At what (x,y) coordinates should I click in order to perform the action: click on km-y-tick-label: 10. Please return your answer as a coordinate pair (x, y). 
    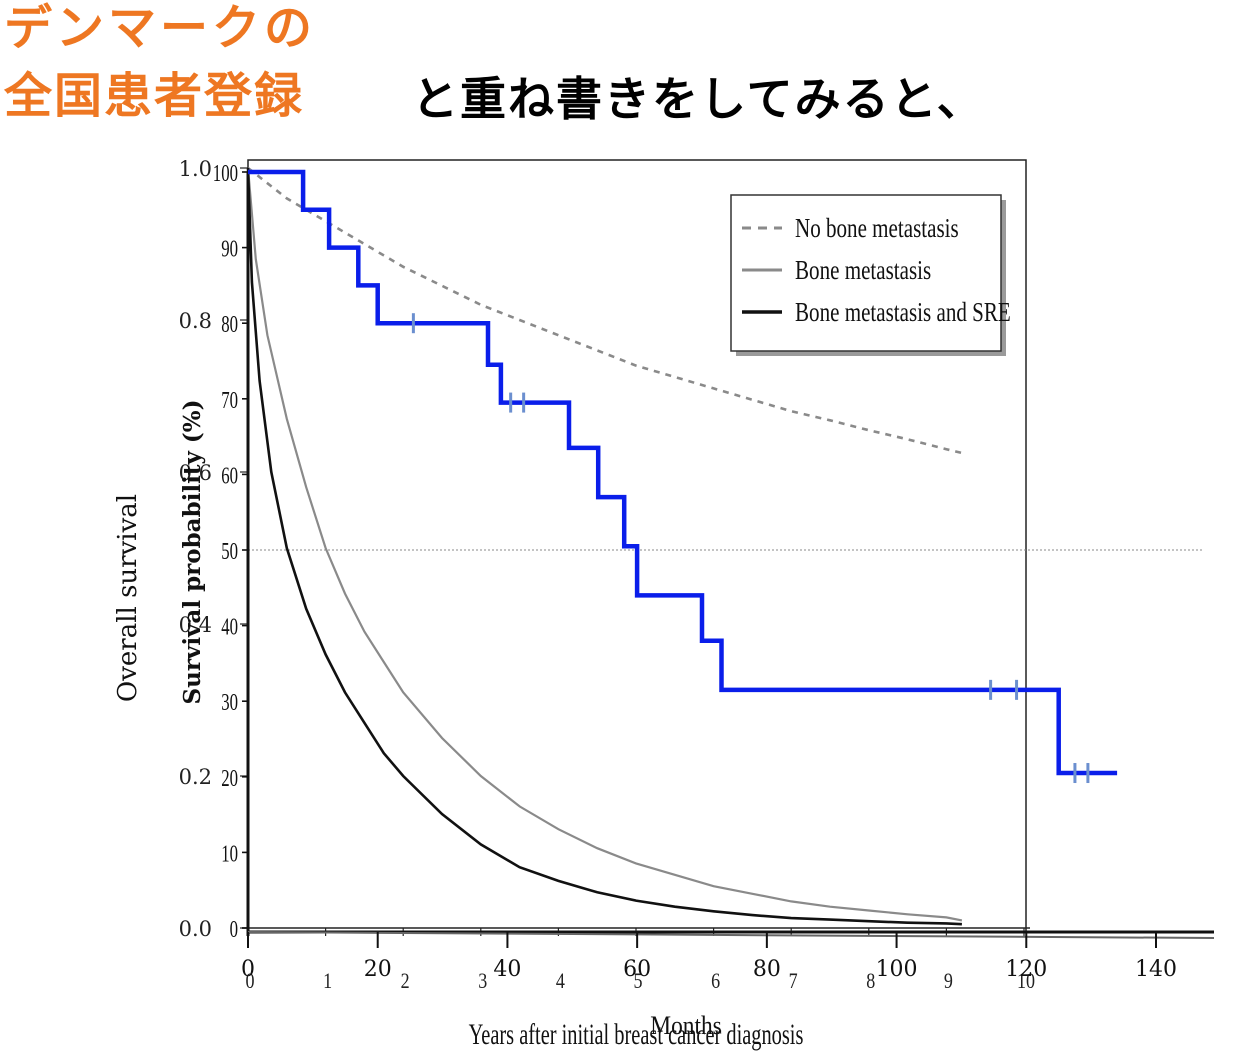
    Looking at the image, I should click on (229, 854).